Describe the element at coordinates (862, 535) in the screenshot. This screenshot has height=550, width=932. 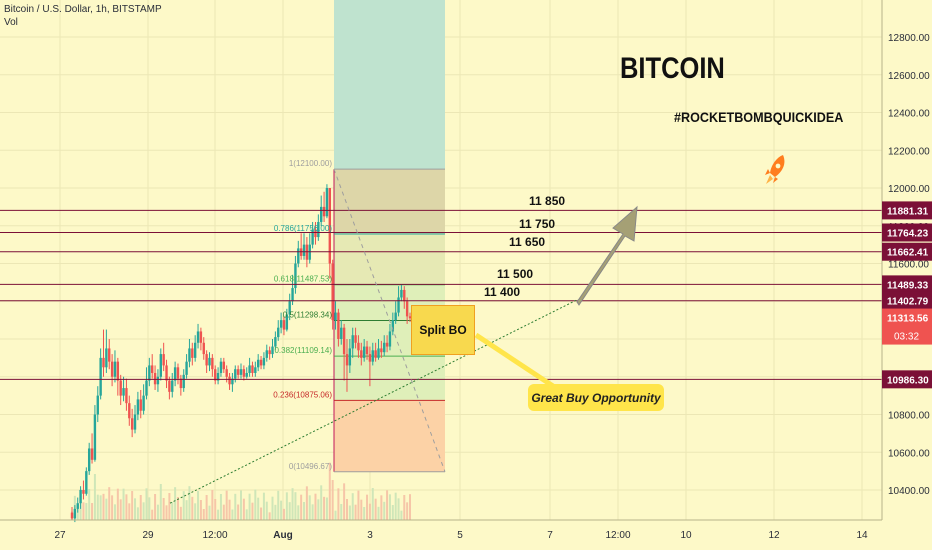
I see `time-tick-label: 14` at that location.